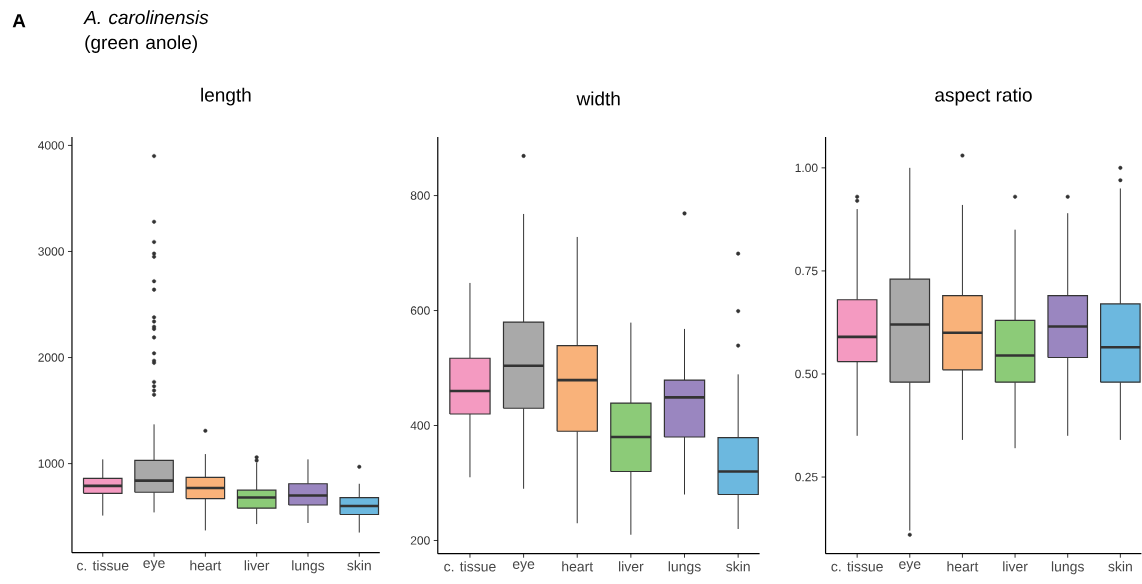 Image resolution: width=1142 pixels, height=584 pixels. What do you see at coordinates (806, 477) in the screenshot?
I see `y-tick-label: 0.25` at bounding box center [806, 477].